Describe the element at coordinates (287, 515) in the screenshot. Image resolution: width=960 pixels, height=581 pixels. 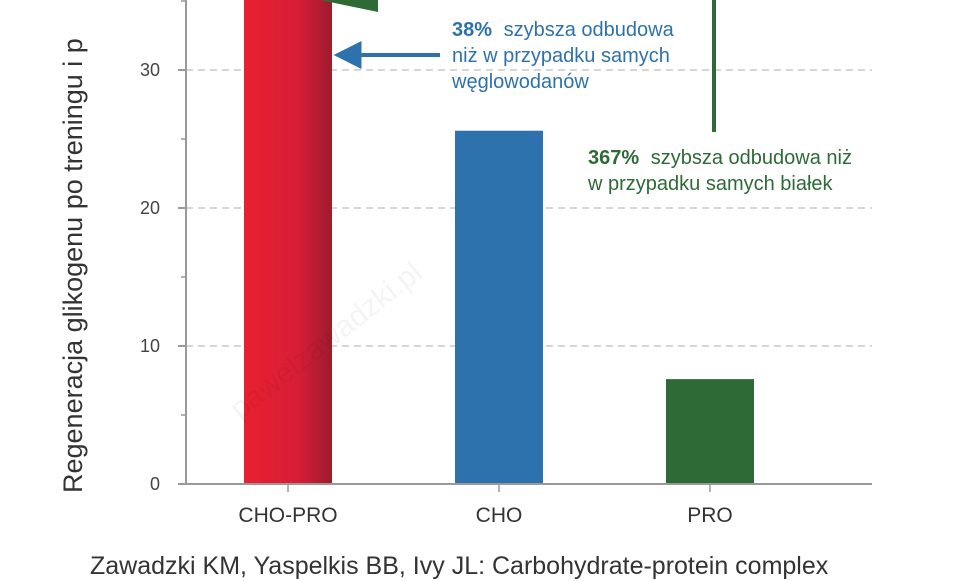
I see `x-category-label: CHO-PRO` at that location.